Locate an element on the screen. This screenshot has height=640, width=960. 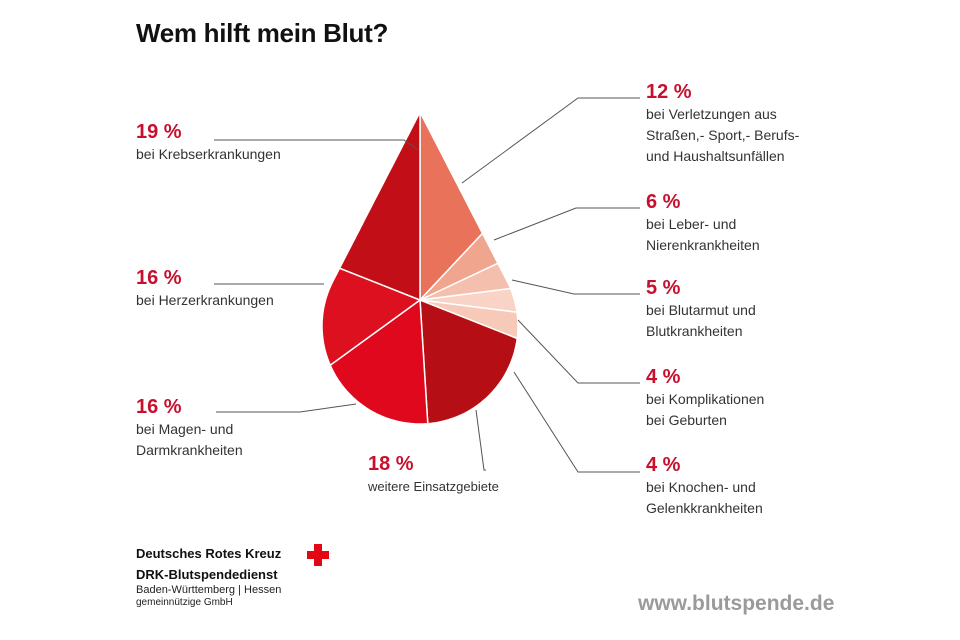
red-cross-icon is located at coordinates (318, 555).